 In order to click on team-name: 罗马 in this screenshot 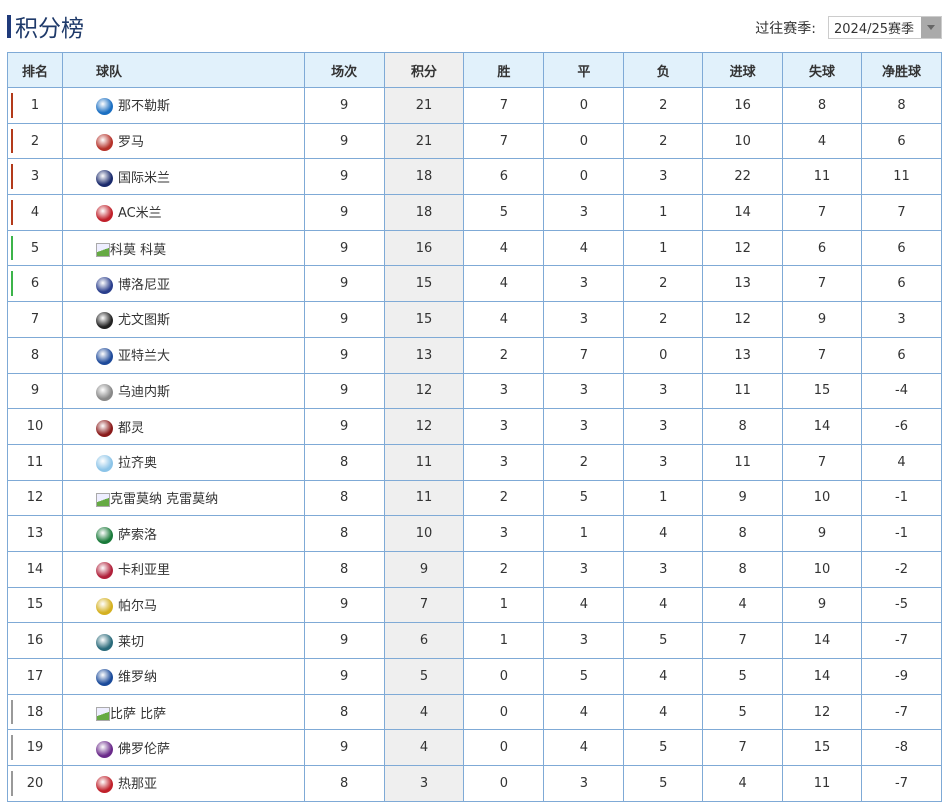, I will do `click(130, 143)`.